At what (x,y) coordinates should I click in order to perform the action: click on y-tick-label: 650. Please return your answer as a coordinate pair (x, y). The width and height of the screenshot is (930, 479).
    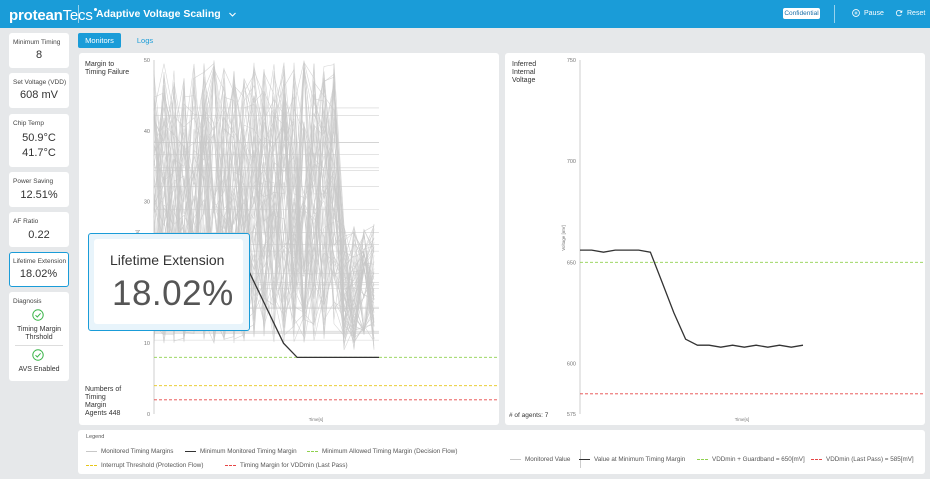
    Looking at the image, I should click on (571, 263).